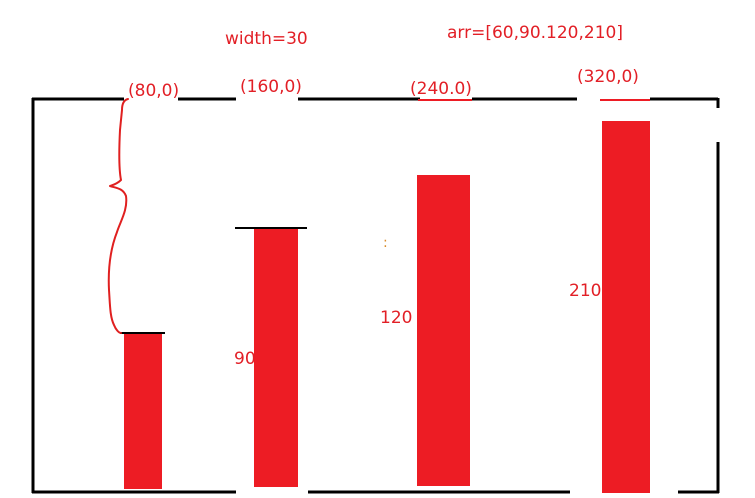  Describe the element at coordinates (608, 77) in the screenshot. I see `coord-label-4: (320,0)` at that location.